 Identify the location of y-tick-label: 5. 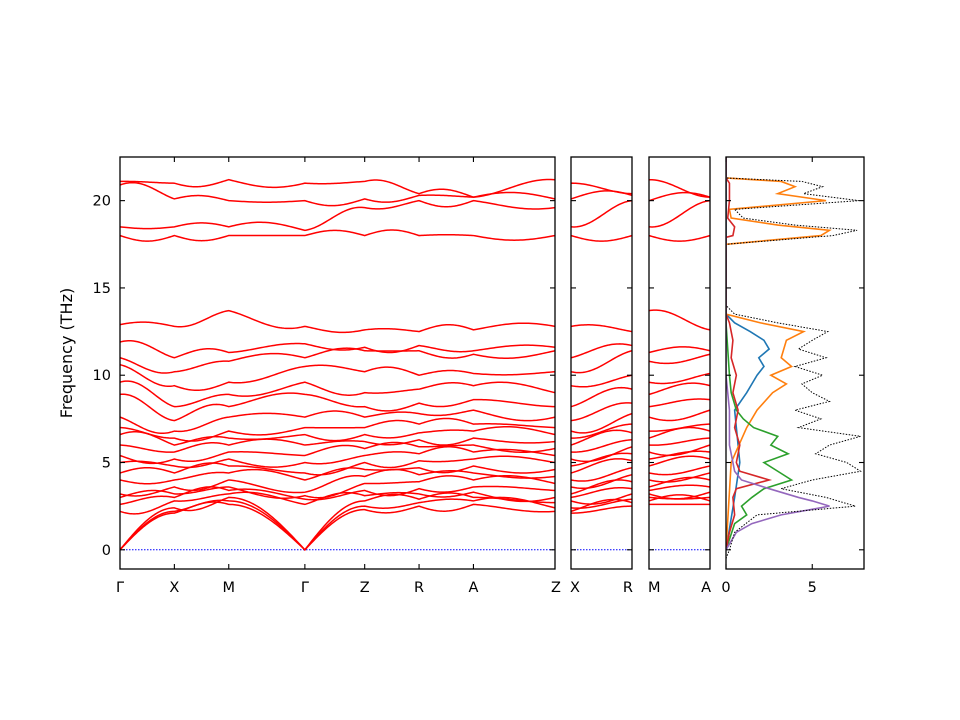
(106, 464).